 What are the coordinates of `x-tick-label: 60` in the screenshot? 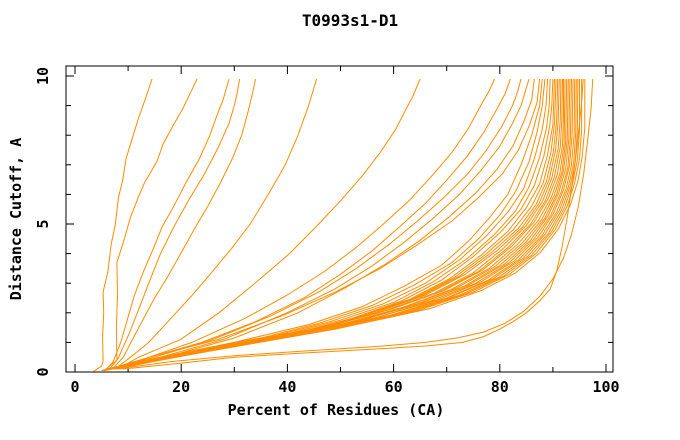 It's located at (394, 387).